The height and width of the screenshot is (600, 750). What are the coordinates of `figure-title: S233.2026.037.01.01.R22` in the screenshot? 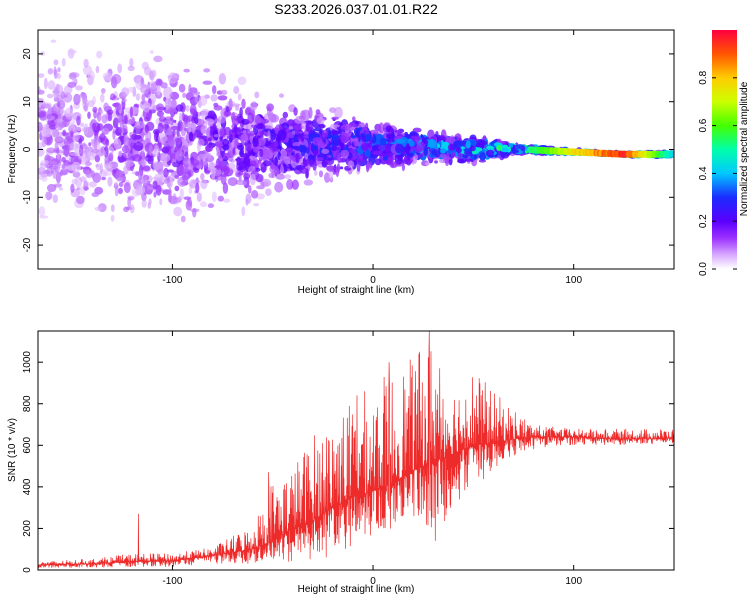 It's located at (356, 9).